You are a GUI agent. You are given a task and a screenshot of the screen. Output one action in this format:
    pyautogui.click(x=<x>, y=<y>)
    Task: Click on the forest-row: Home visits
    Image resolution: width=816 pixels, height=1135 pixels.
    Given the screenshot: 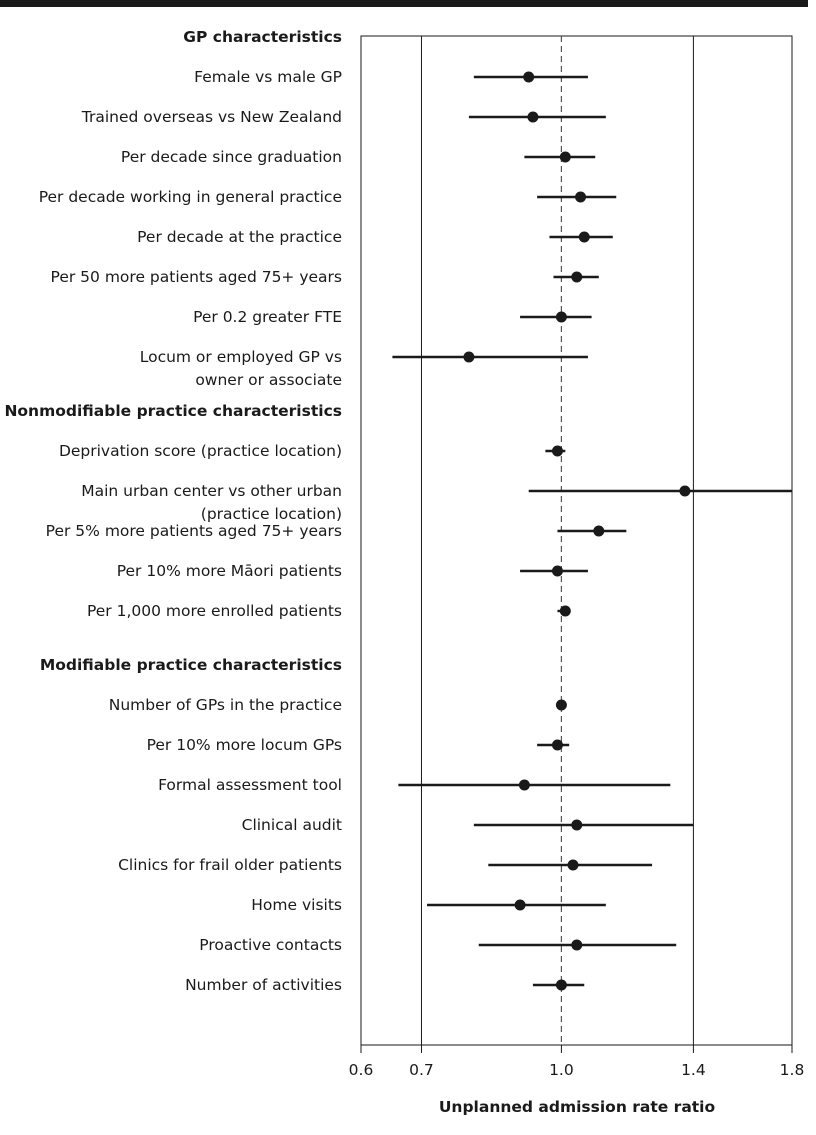 What is the action you would take?
    pyautogui.click(x=428, y=905)
    